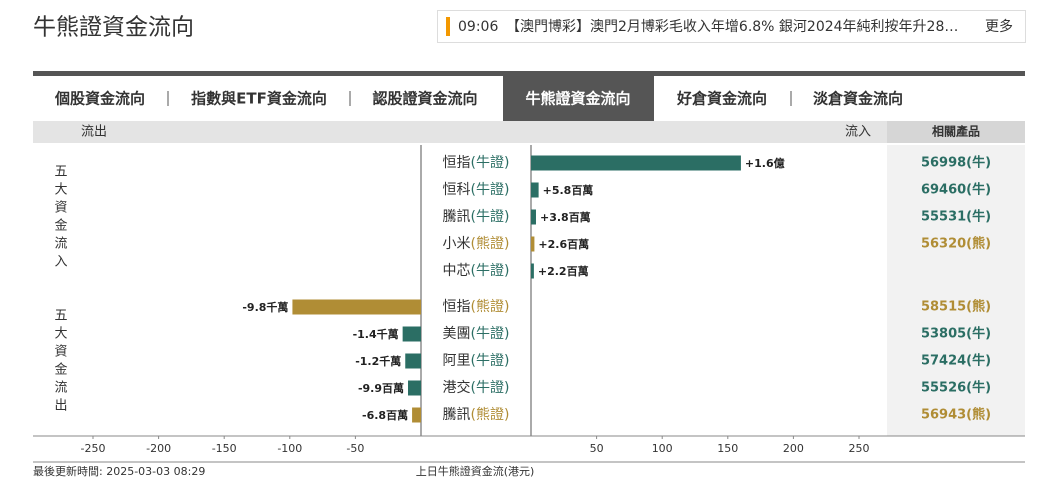 The width and height of the screenshot is (1057, 494). Describe the element at coordinates (956, 415) in the screenshot. I see `product-link: 56943(熊)` at that location.